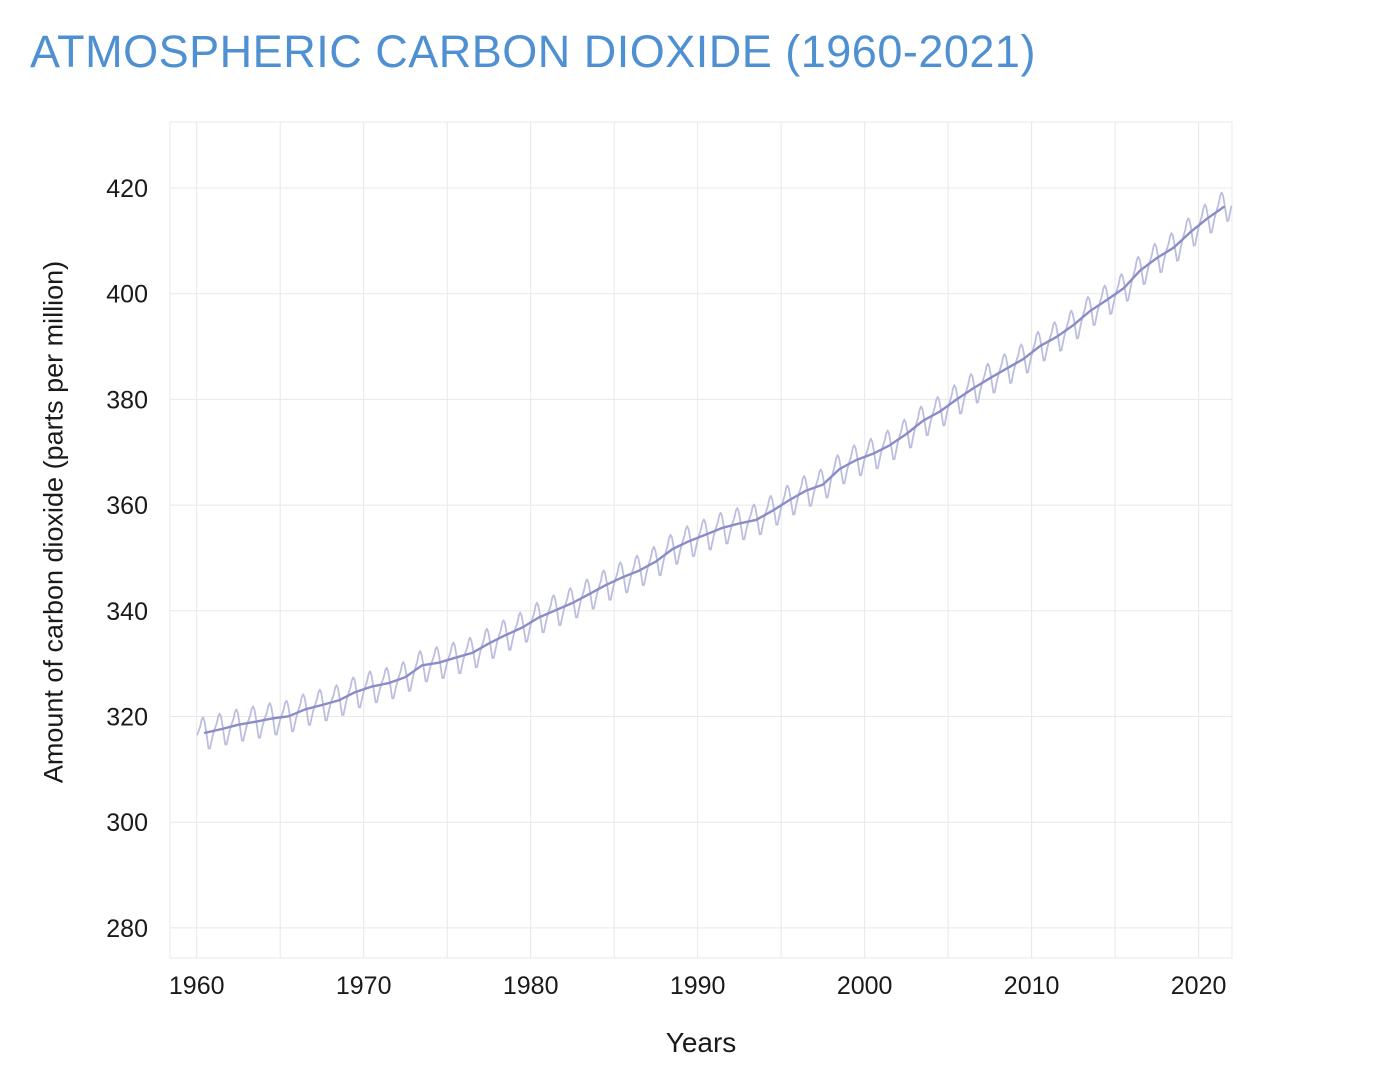 The width and height of the screenshot is (1374, 1082). Describe the element at coordinates (127, 295) in the screenshot. I see `y-tick-label: 400` at that location.